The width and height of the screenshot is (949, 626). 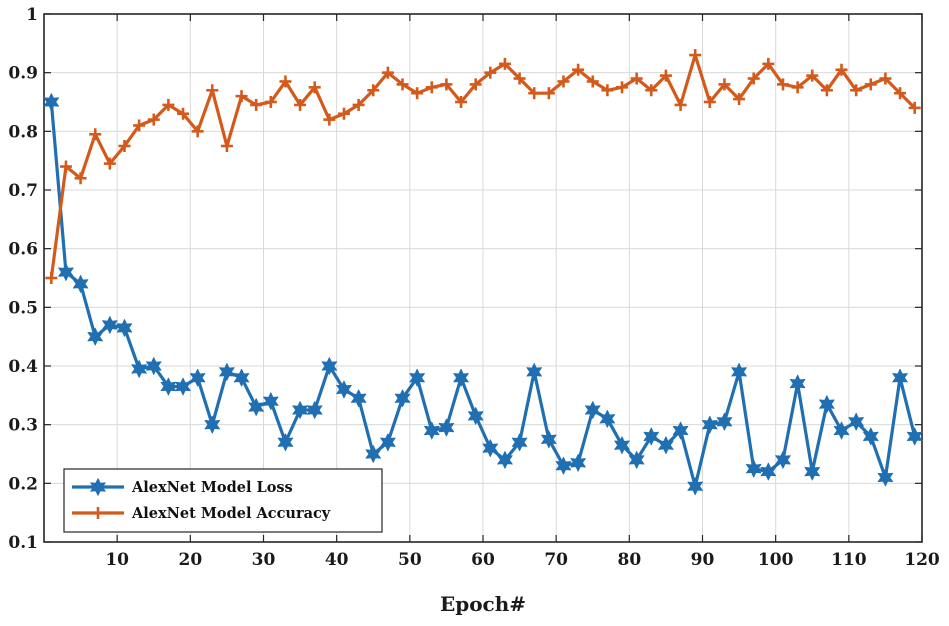 I want to click on x-axis-label: Epoch#, so click(x=483, y=604).